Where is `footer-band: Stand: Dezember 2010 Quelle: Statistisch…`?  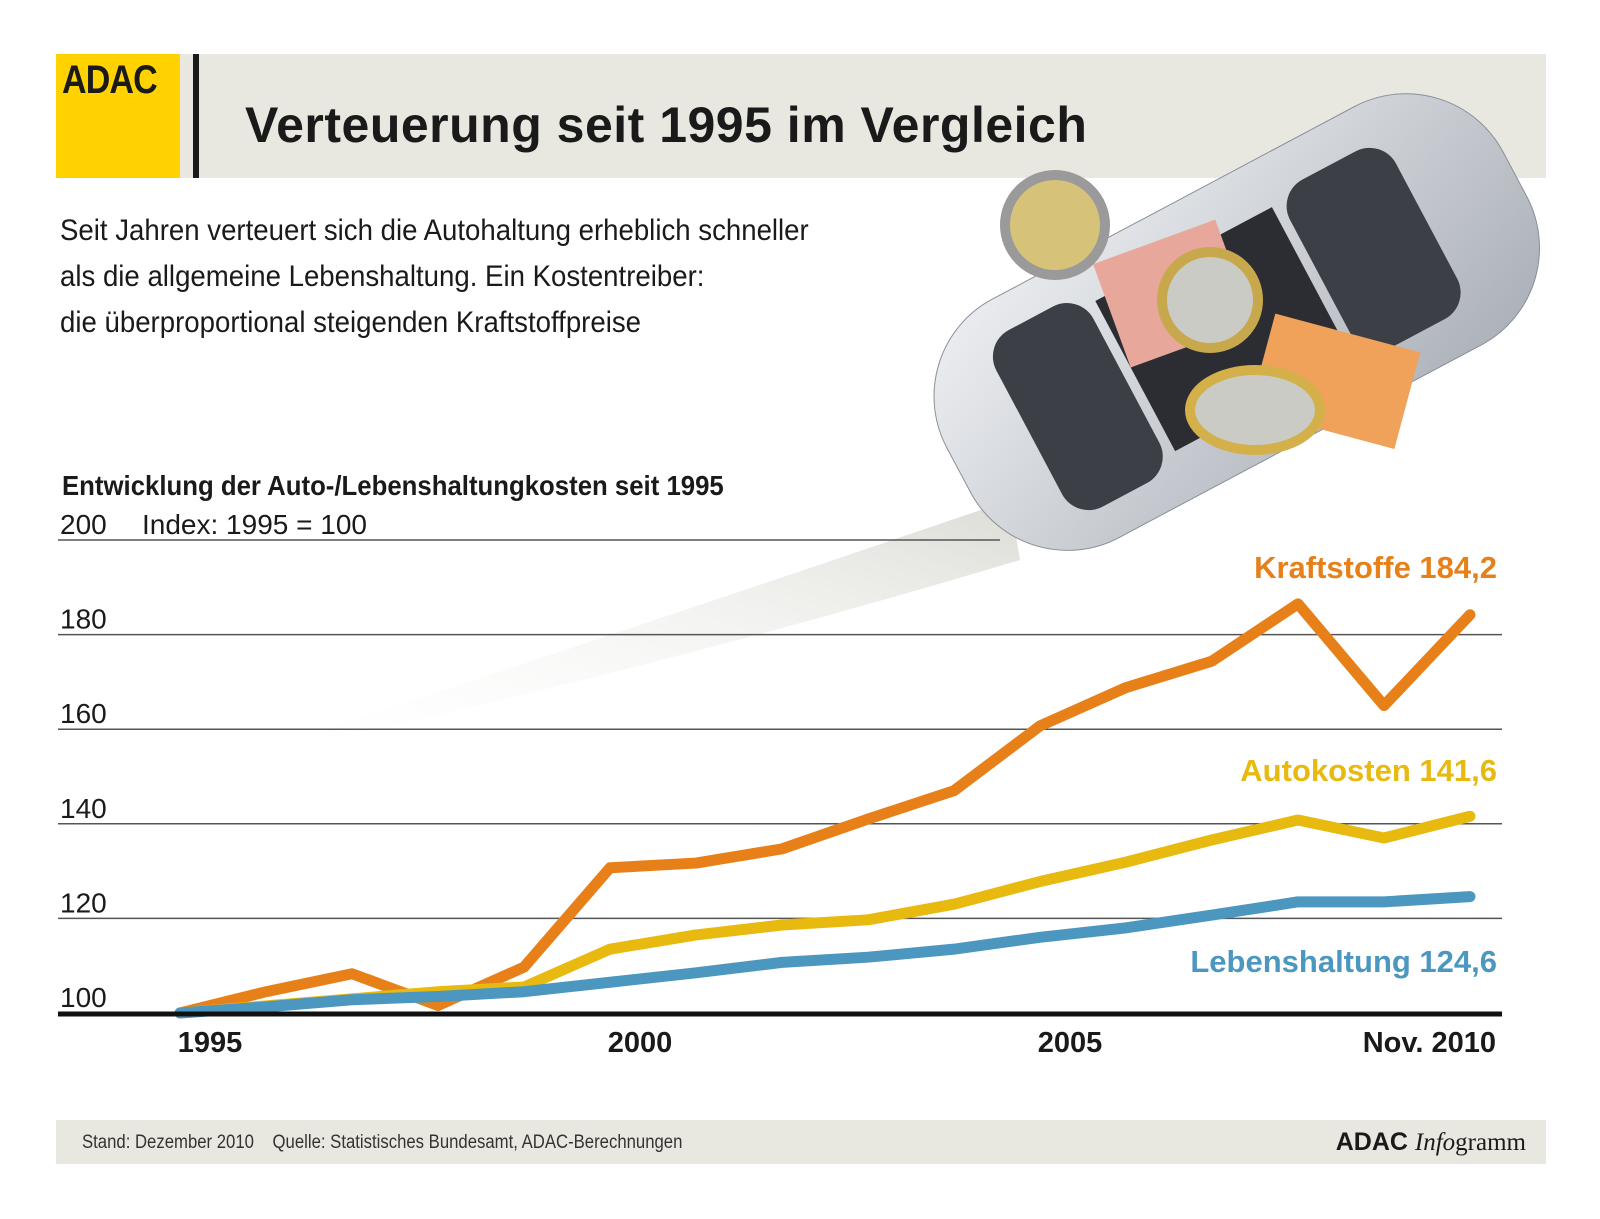
footer-band: Stand: Dezember 2010 Quelle: Statistisch… is located at coordinates (801, 1142).